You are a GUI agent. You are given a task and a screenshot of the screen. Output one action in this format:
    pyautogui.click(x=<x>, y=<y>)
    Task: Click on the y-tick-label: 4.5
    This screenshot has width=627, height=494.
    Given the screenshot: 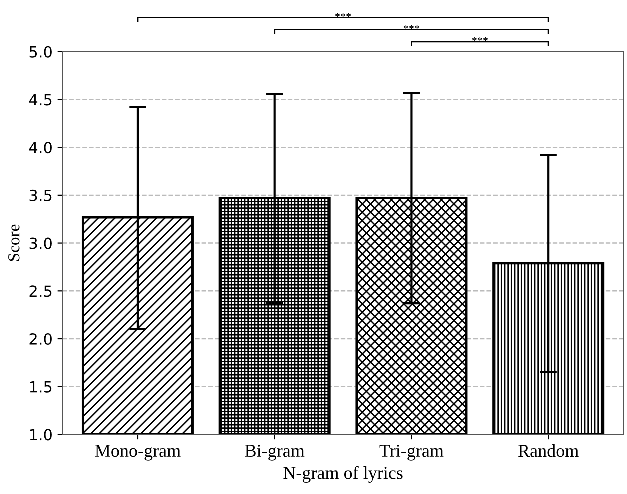 What is the action you would take?
    pyautogui.click(x=40, y=100)
    